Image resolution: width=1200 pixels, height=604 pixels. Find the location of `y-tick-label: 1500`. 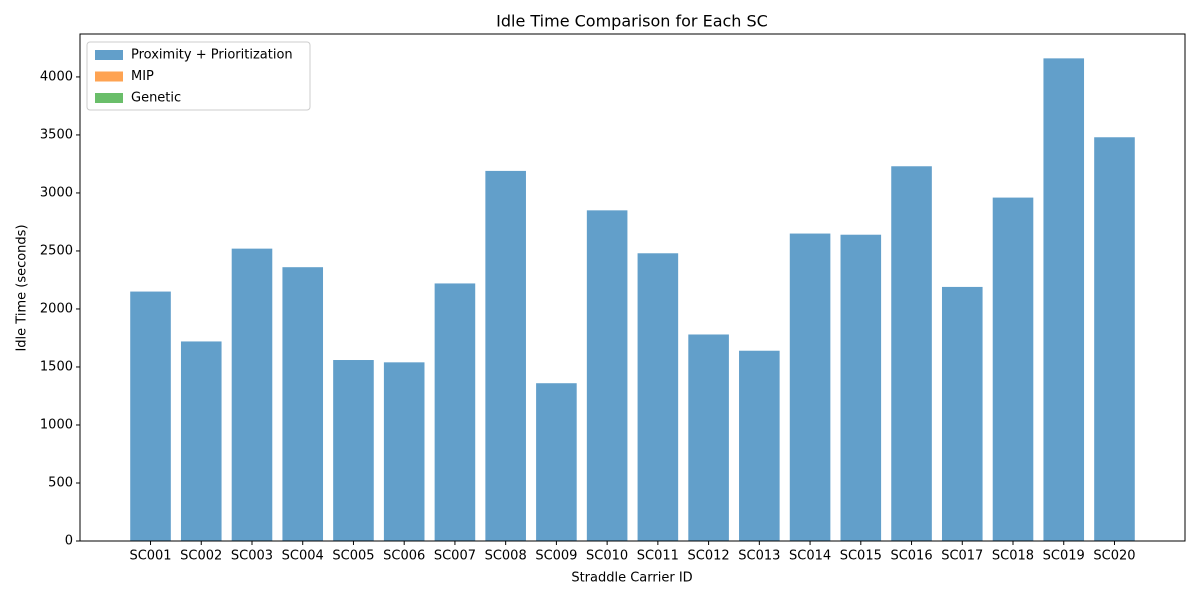

y-tick-label: 1500 is located at coordinates (56, 366).